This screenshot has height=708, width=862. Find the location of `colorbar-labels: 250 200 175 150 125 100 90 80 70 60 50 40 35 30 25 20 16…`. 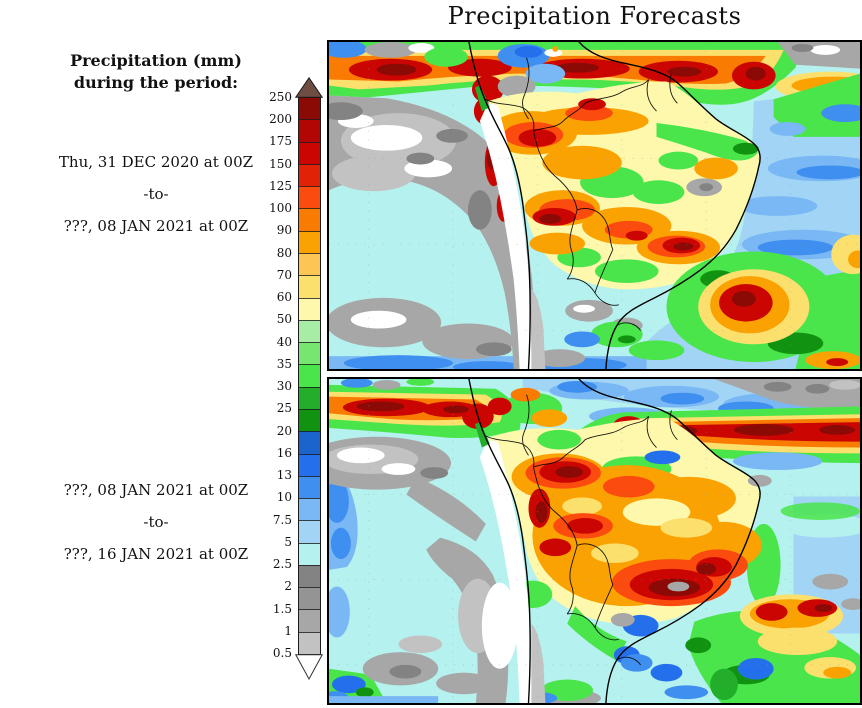

colorbar-labels: 250 200 175 150 125 100 90 80 70 60 50 40 35 30 25 20 16… is located at coordinates (260, 375).